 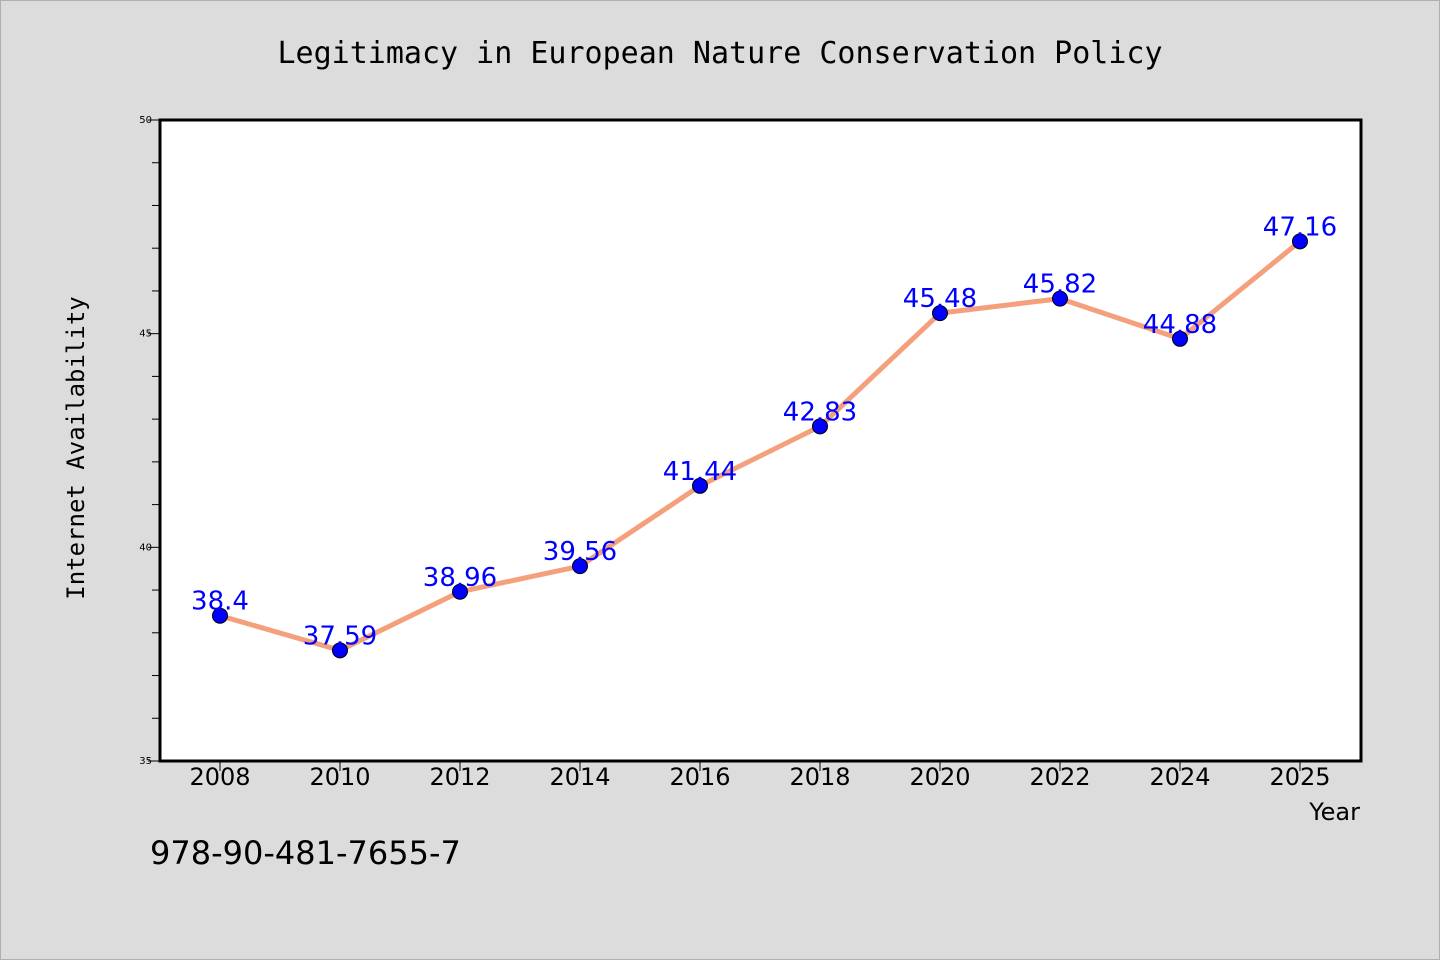 I want to click on x-tick-label: 2010, so click(x=339, y=777).